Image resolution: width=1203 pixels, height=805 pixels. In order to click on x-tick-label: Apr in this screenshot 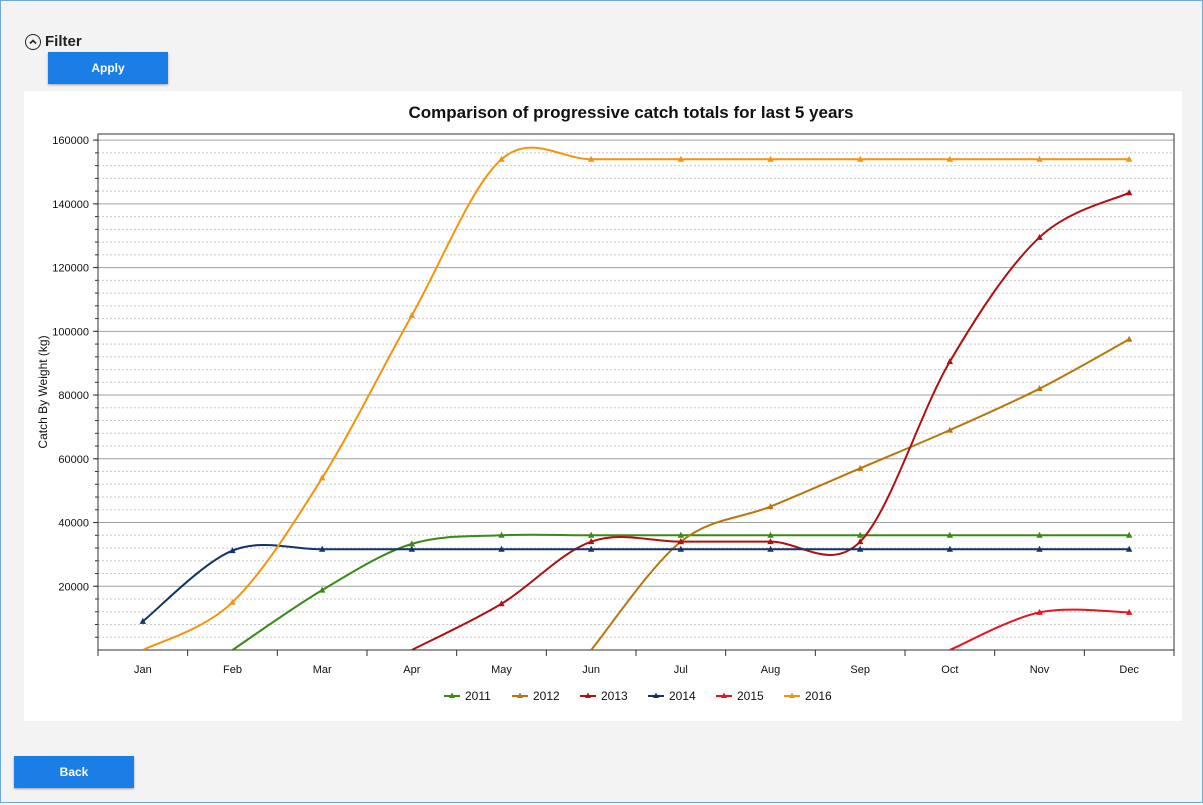, I will do `click(411, 670)`.